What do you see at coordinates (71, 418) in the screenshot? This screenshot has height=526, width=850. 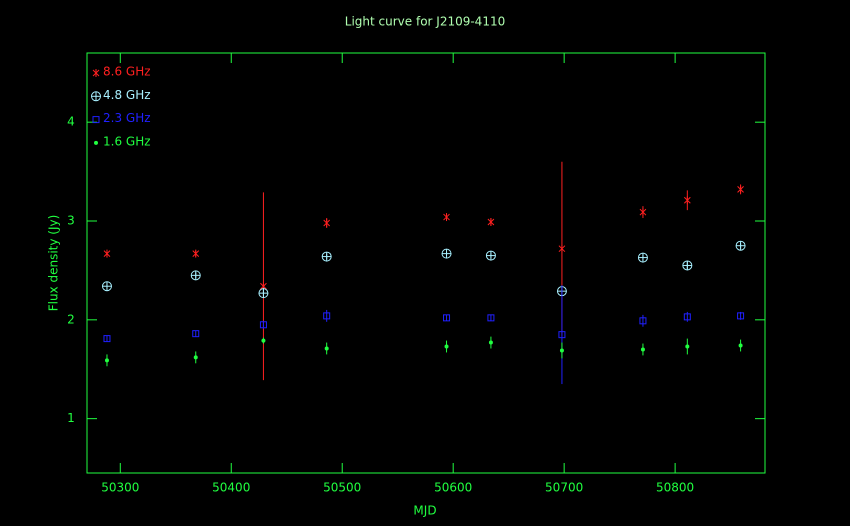 I see `y-tick-label: 1` at bounding box center [71, 418].